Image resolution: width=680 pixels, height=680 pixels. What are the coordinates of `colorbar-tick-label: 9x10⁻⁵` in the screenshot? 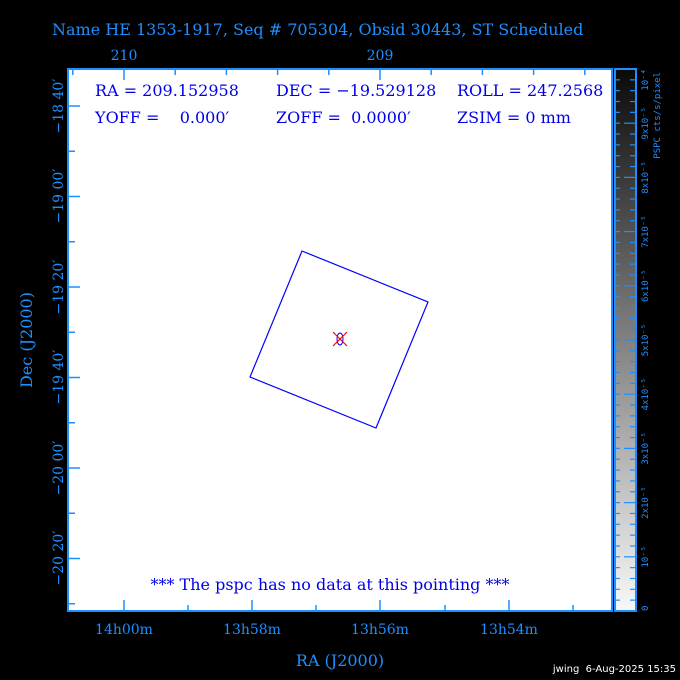 It's located at (646, 123).